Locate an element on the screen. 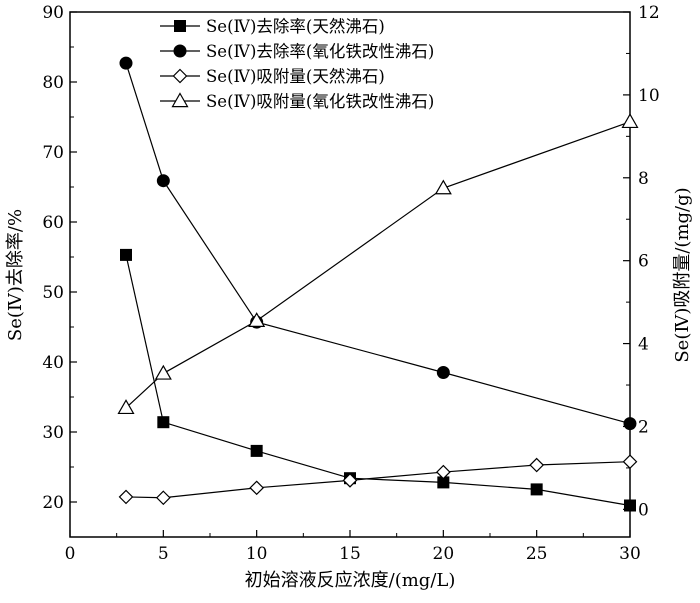 Image resolution: width=700 pixels, height=603 pixels. legend-item: Se(Ⅳ)去除率(氧化铁改性沸石) is located at coordinates (297, 51).